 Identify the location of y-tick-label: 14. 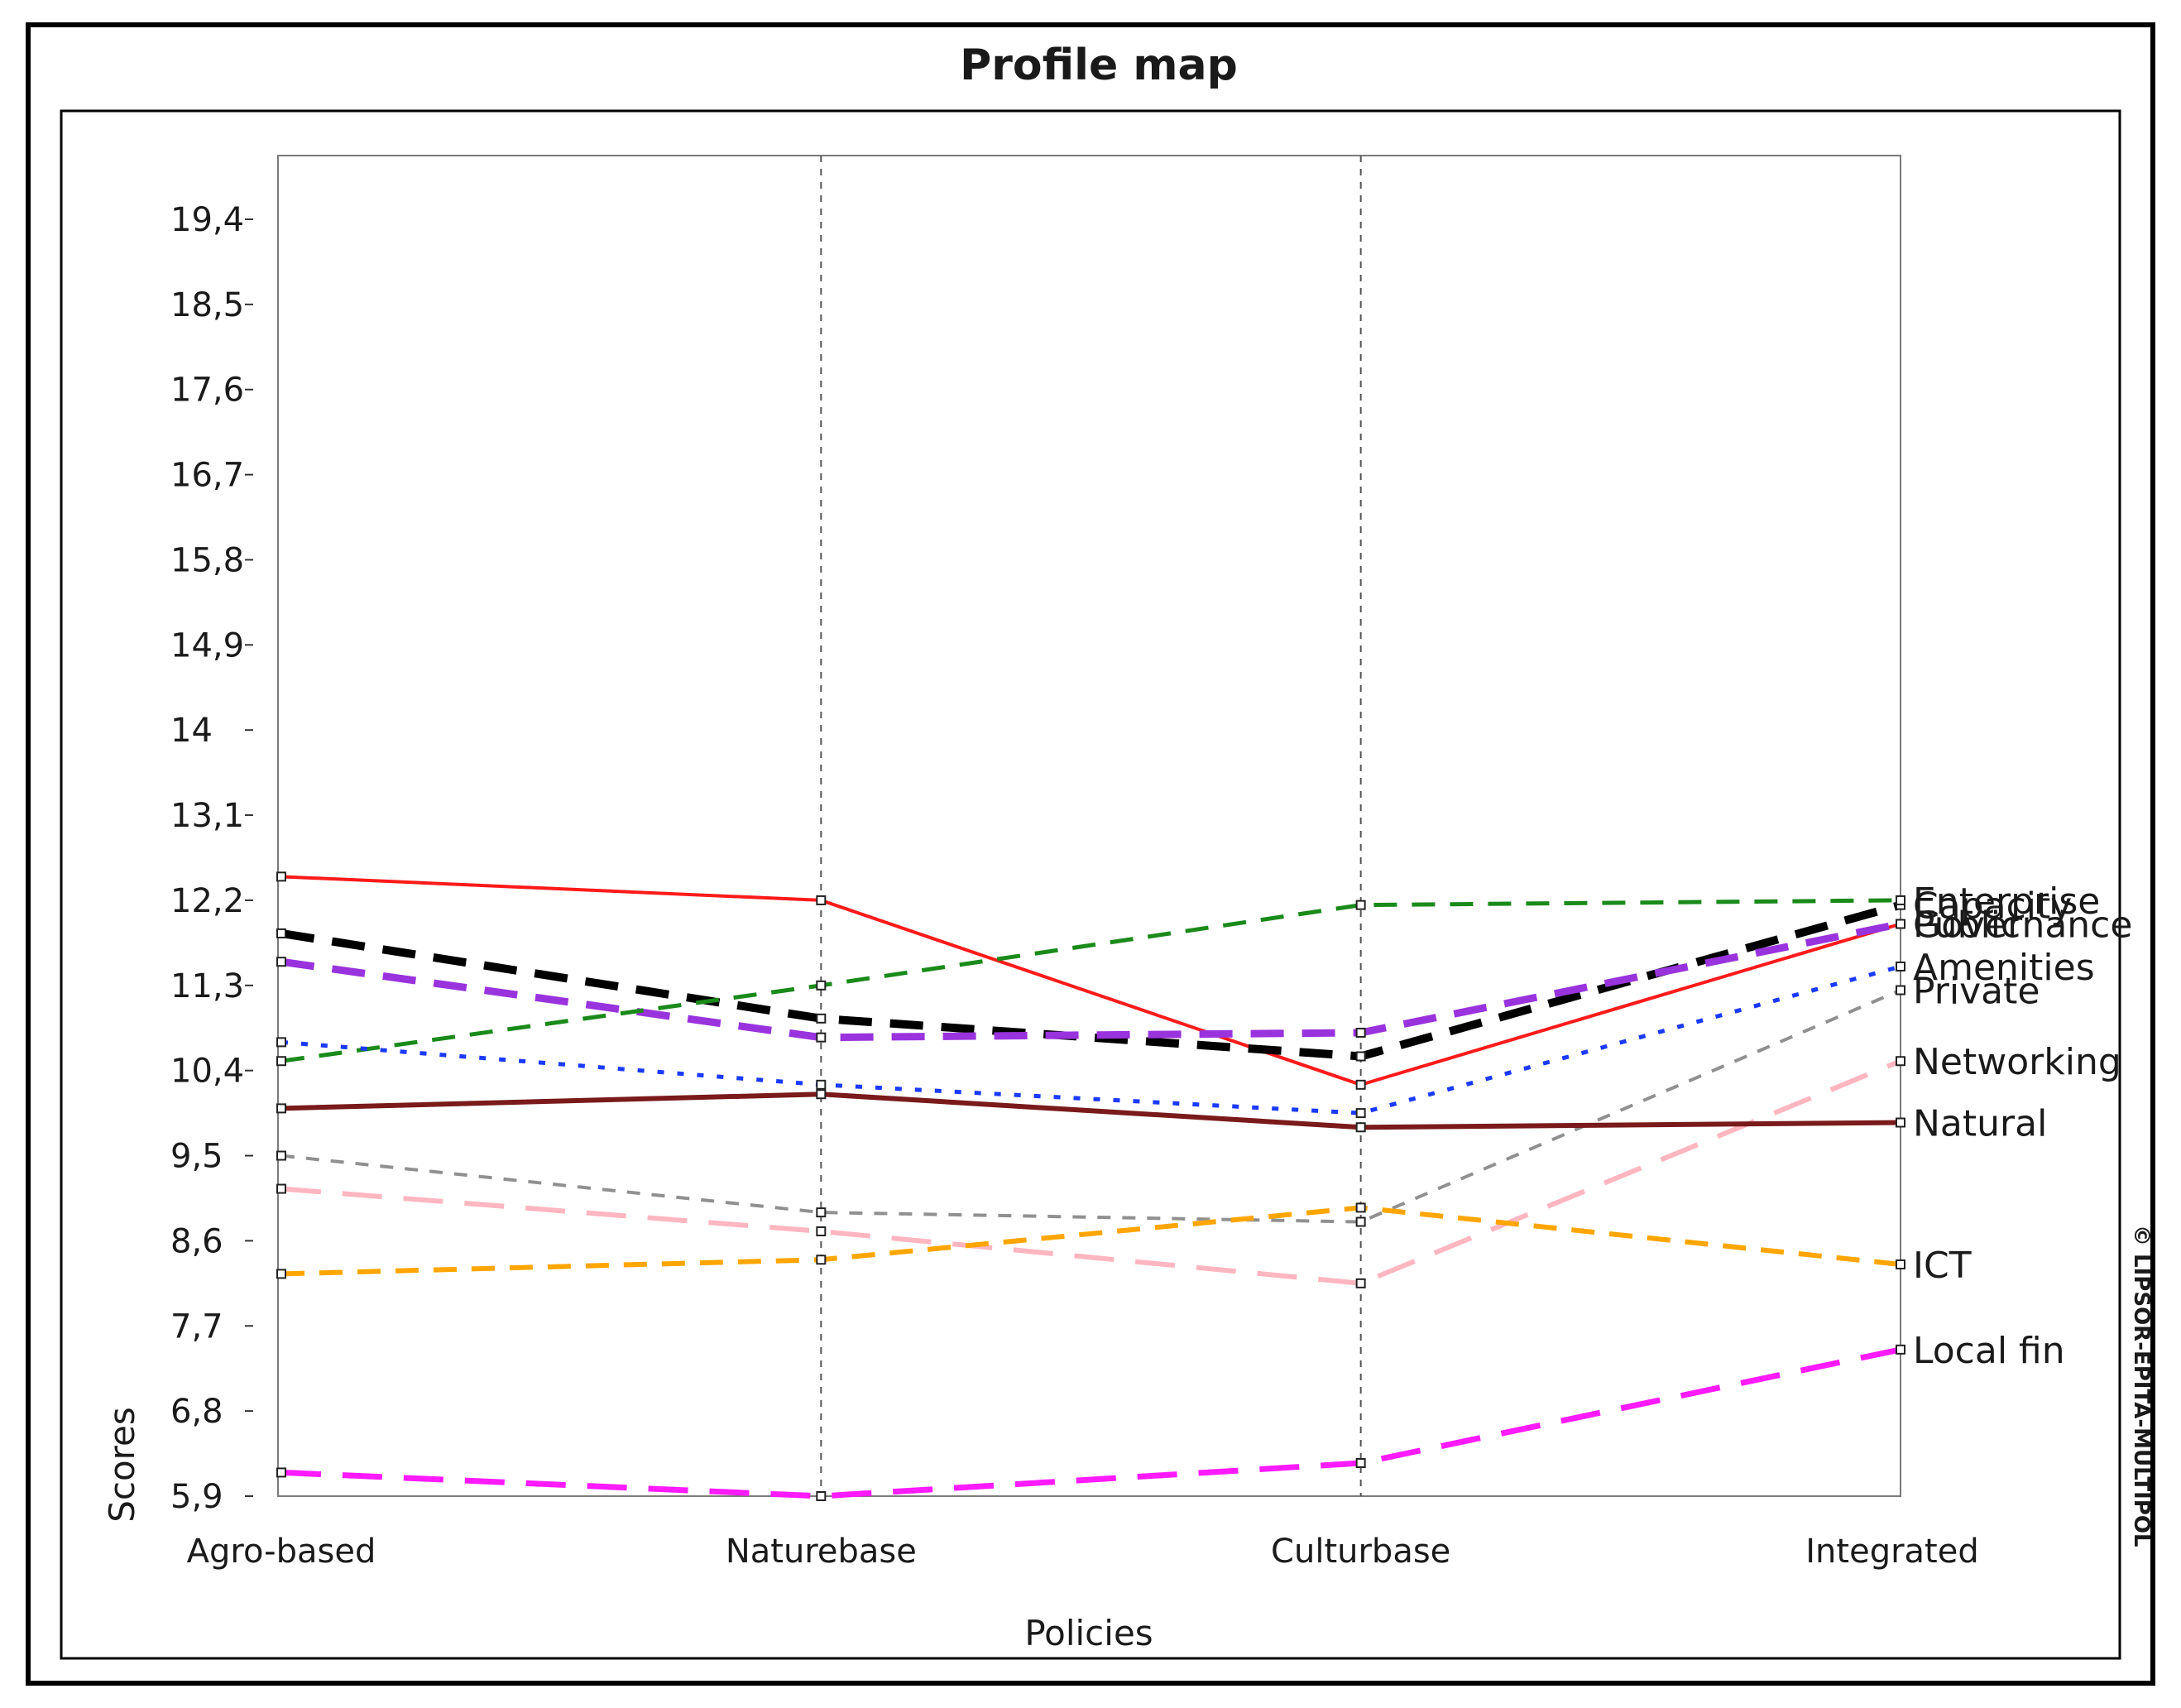
(191, 731).